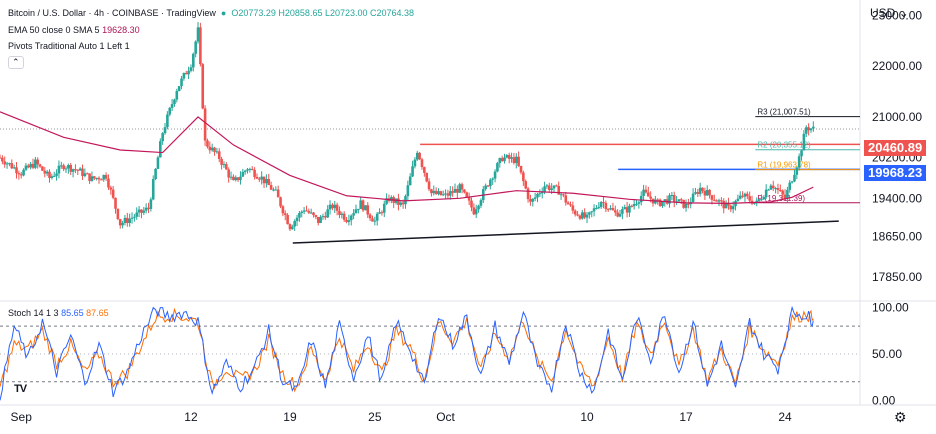  What do you see at coordinates (445, 417) in the screenshot?
I see `x-tick-label: Oct` at bounding box center [445, 417].